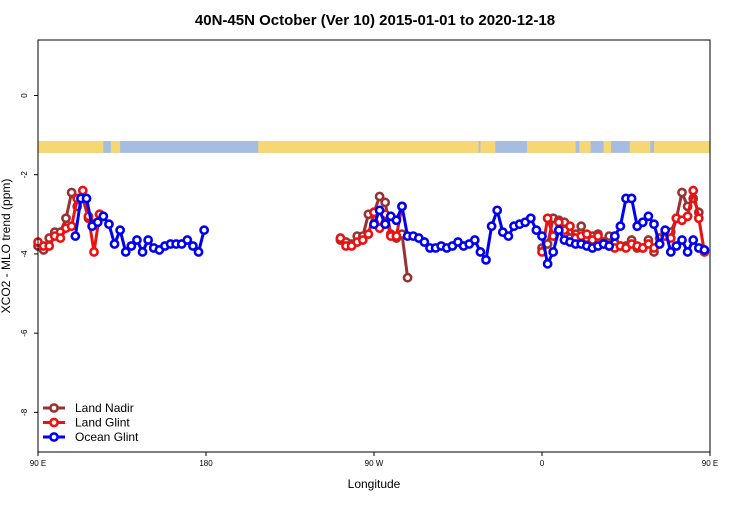 The height and width of the screenshot is (505, 750). I want to click on legend-item: Land Nadir, so click(88, 408).